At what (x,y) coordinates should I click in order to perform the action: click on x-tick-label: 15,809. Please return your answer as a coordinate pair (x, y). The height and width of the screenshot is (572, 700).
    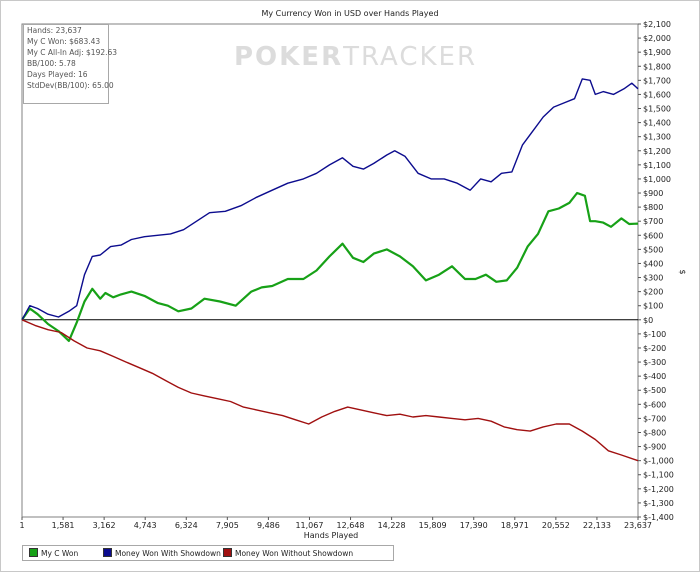
    Looking at the image, I should click on (433, 525).